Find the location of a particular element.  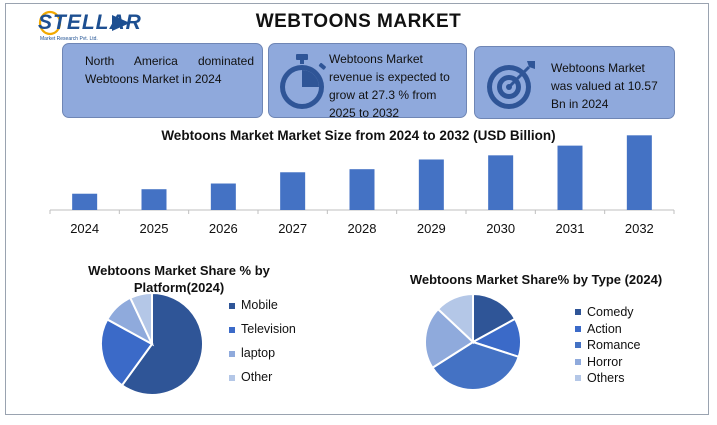

logo-text: STELLAR is located at coordinates (90, 22).